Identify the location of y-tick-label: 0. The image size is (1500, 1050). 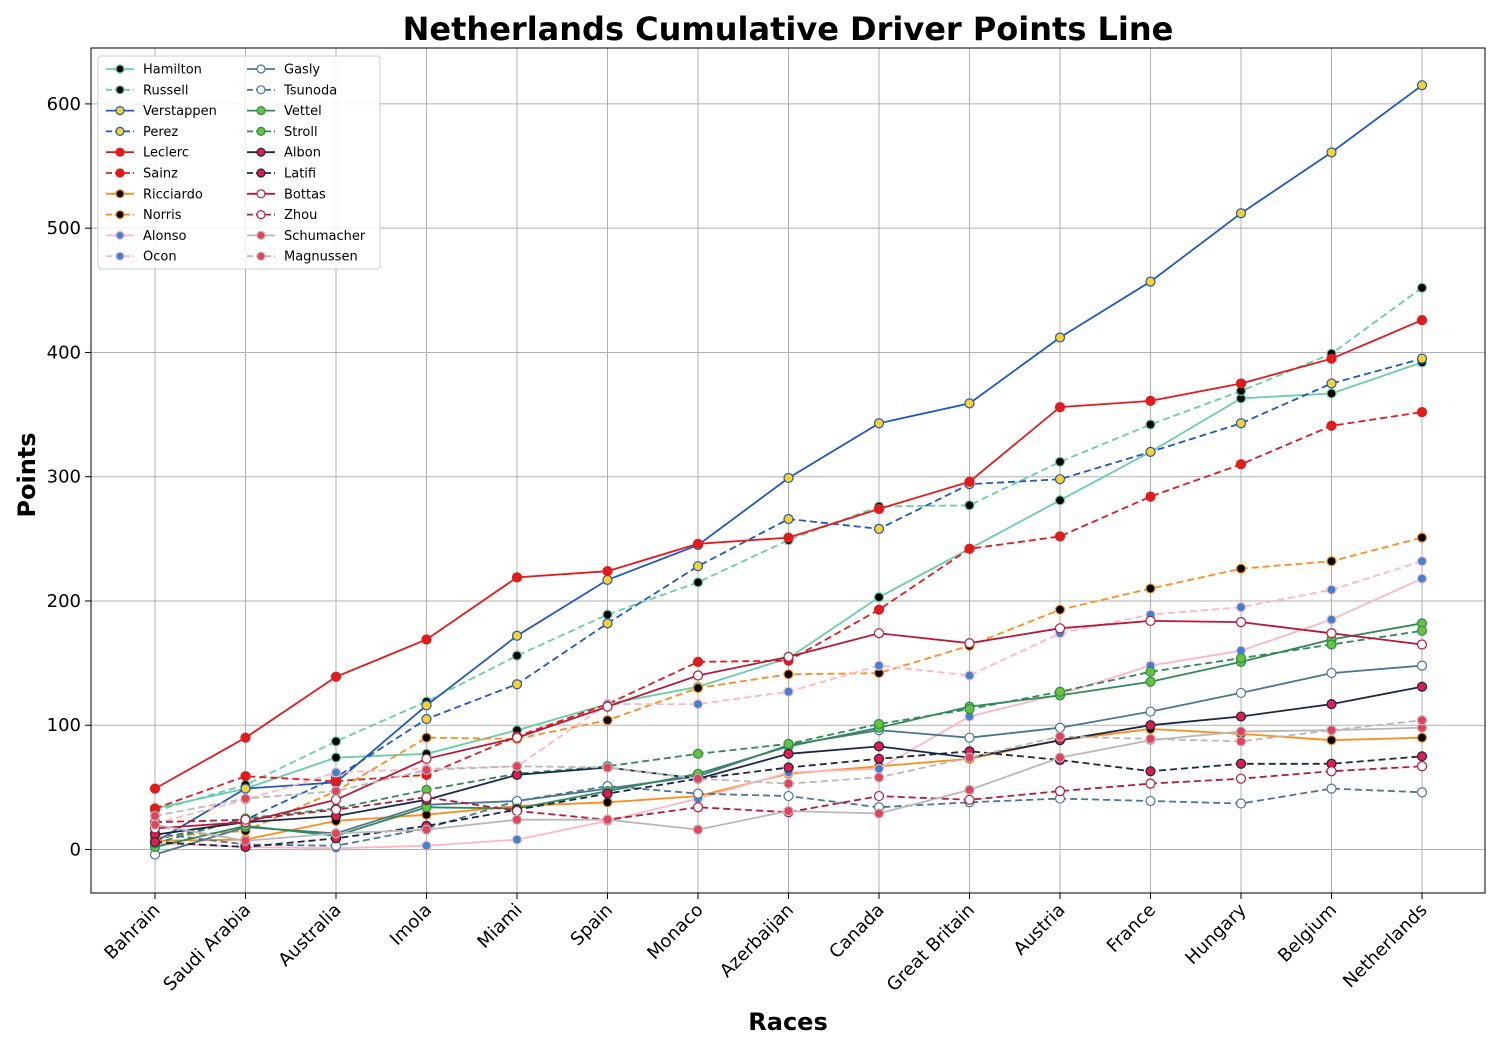
(75, 850).